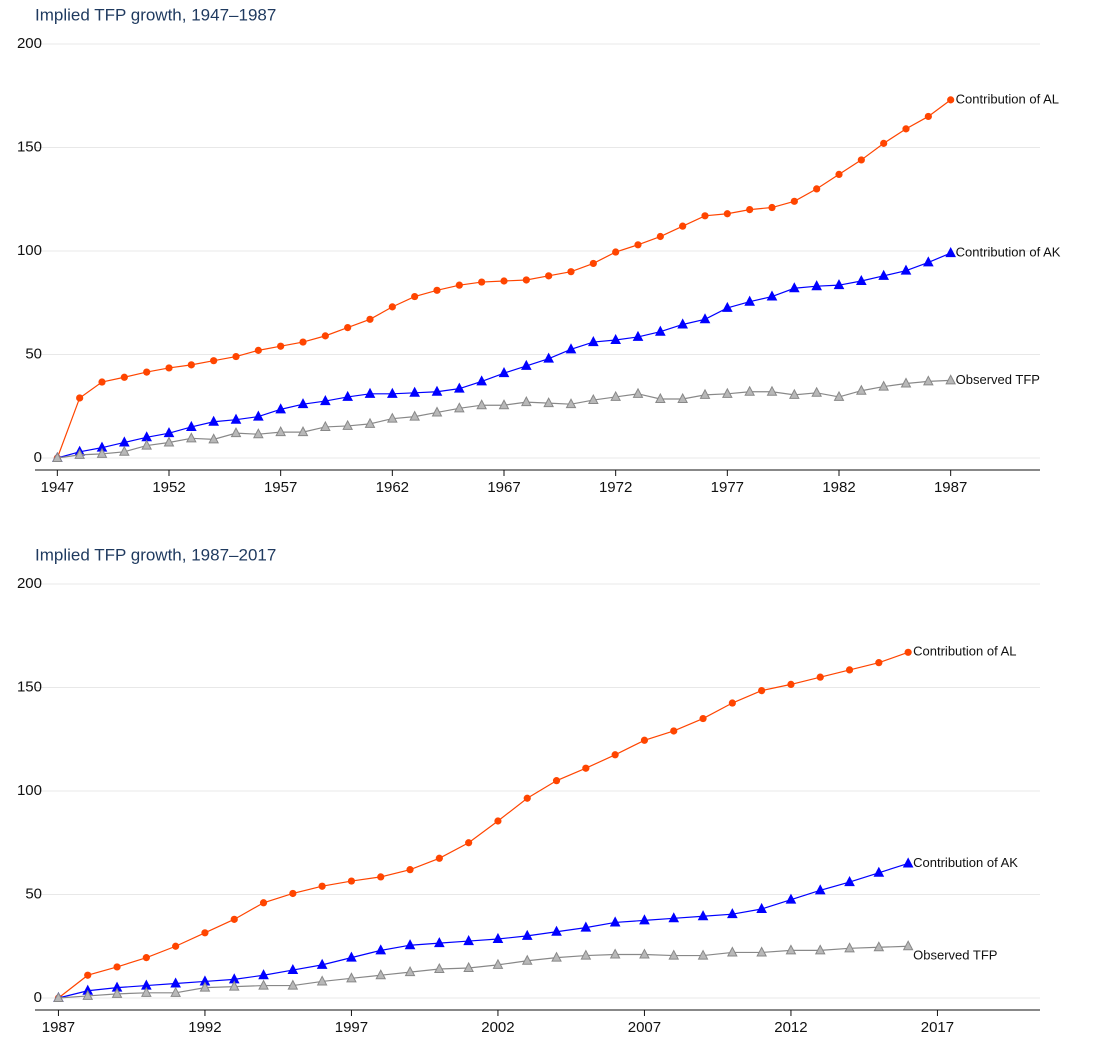  I want to click on series-label: Observed TFP, so click(955, 955).